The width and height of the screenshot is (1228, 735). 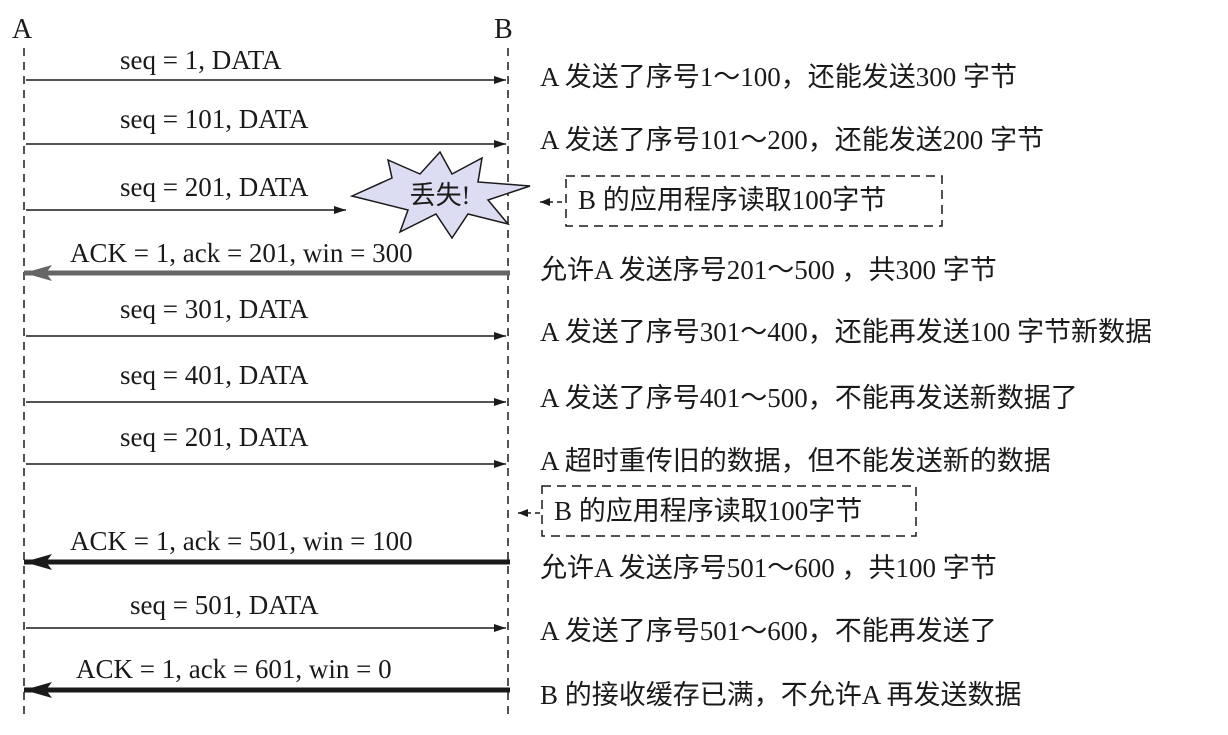 What do you see at coordinates (22, 29) in the screenshot?
I see `host-a-label: A` at bounding box center [22, 29].